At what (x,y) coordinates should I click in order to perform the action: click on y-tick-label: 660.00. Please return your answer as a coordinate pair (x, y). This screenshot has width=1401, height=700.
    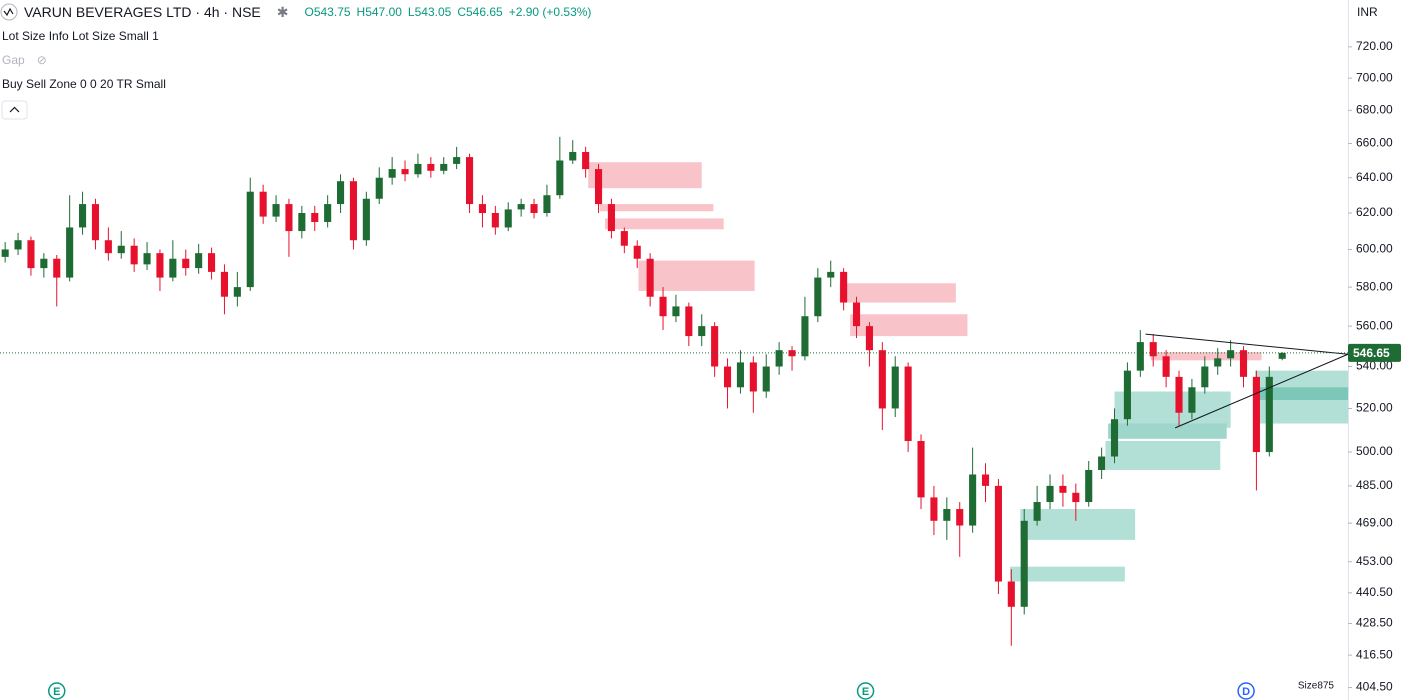
    Looking at the image, I should click on (1374, 143).